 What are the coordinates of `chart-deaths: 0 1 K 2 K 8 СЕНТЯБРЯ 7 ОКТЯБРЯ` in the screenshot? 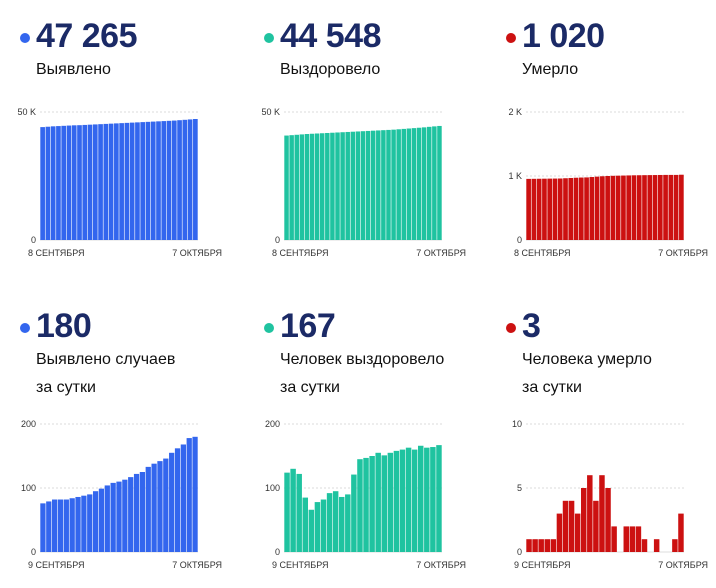 It's located at (608, 182).